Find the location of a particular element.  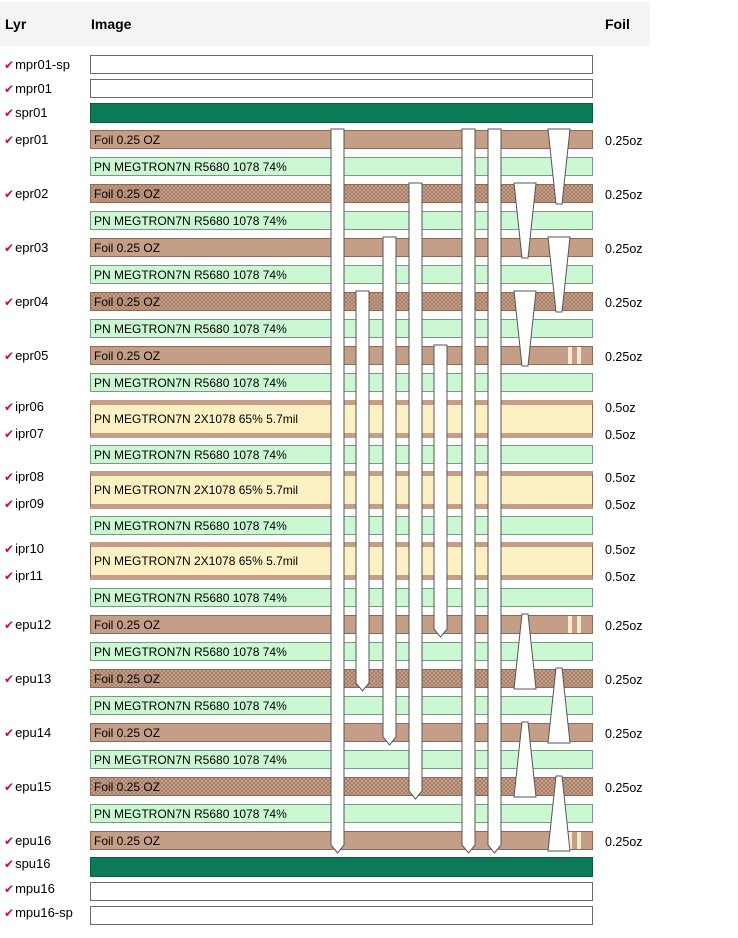

foil-weight-ipr11: 0.5oz is located at coordinates (620, 577).